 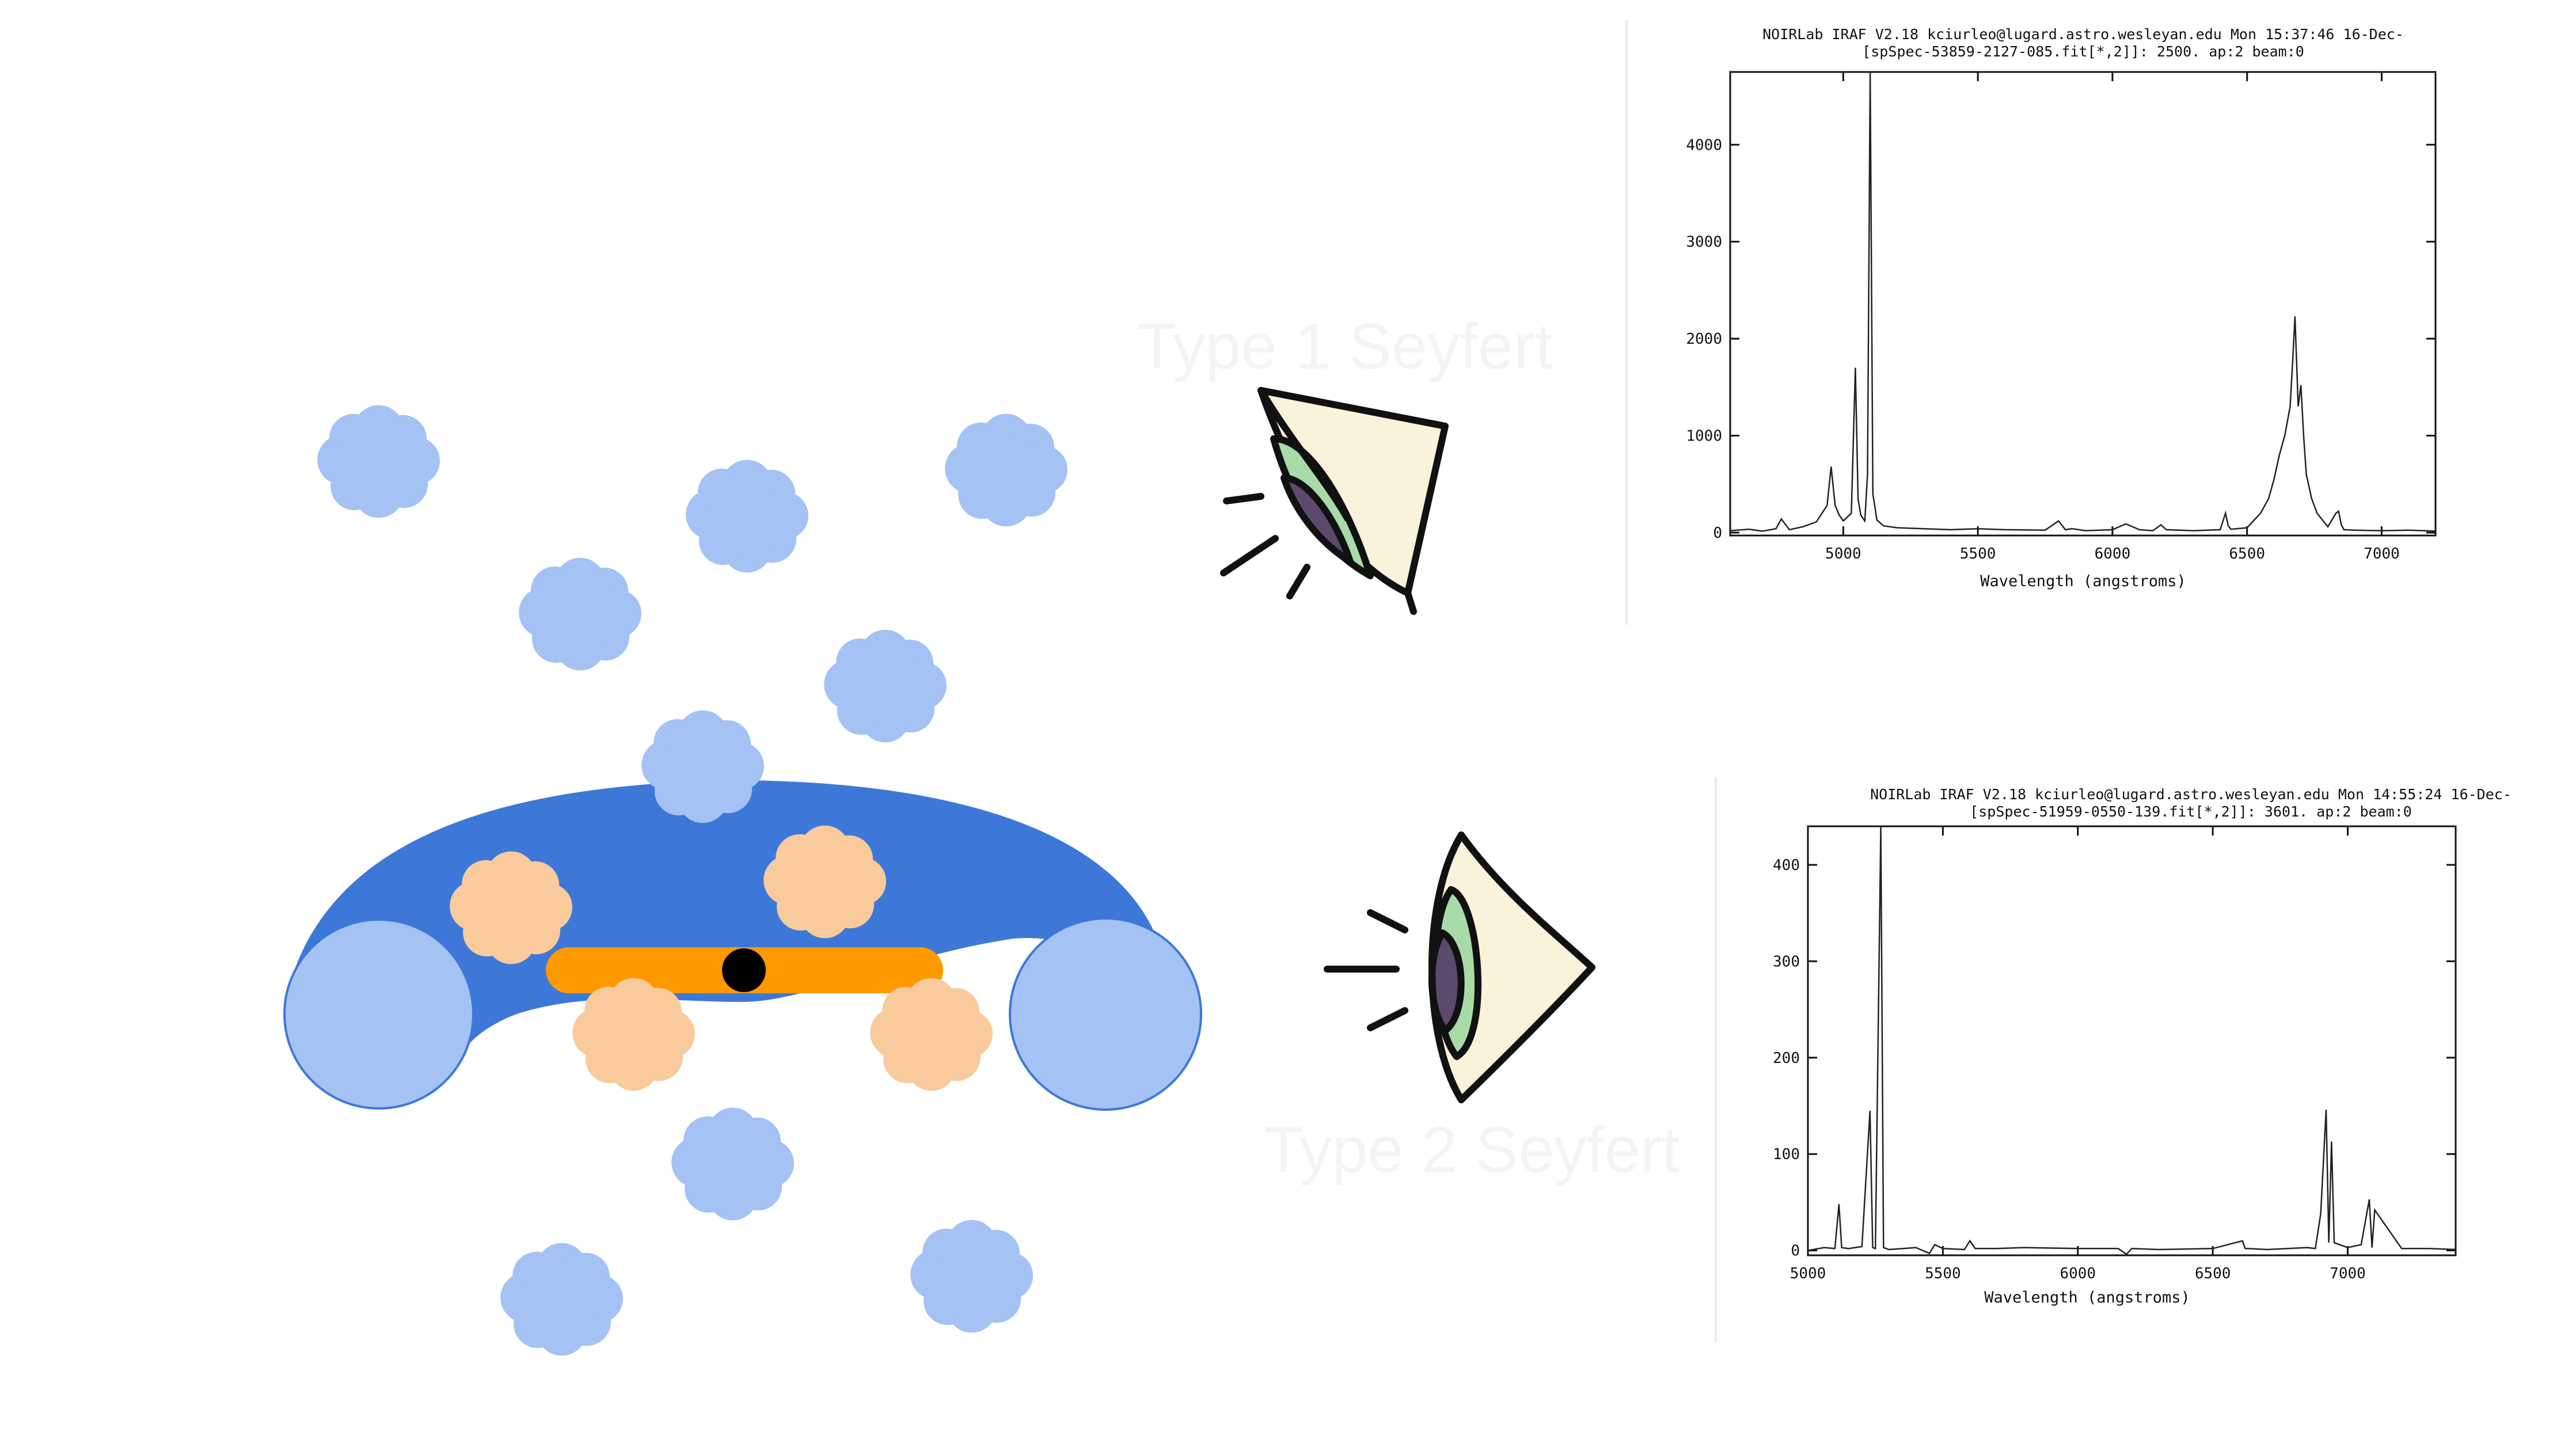 I want to click on y-tick-label: 100, so click(x=1787, y=1154).